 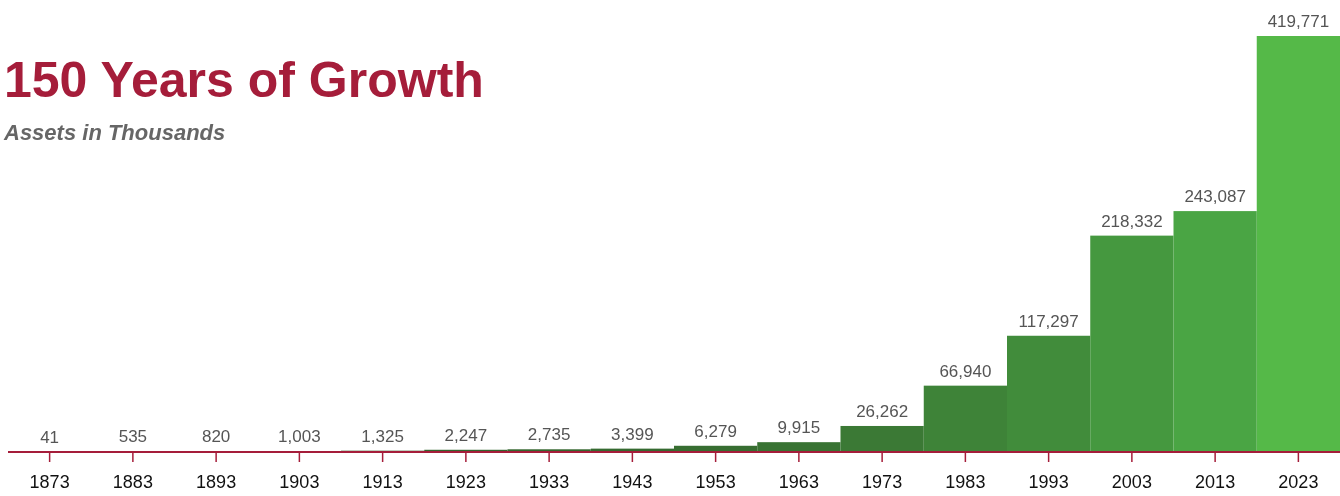 I want to click on x-tick-label: 1893, so click(x=216, y=482).